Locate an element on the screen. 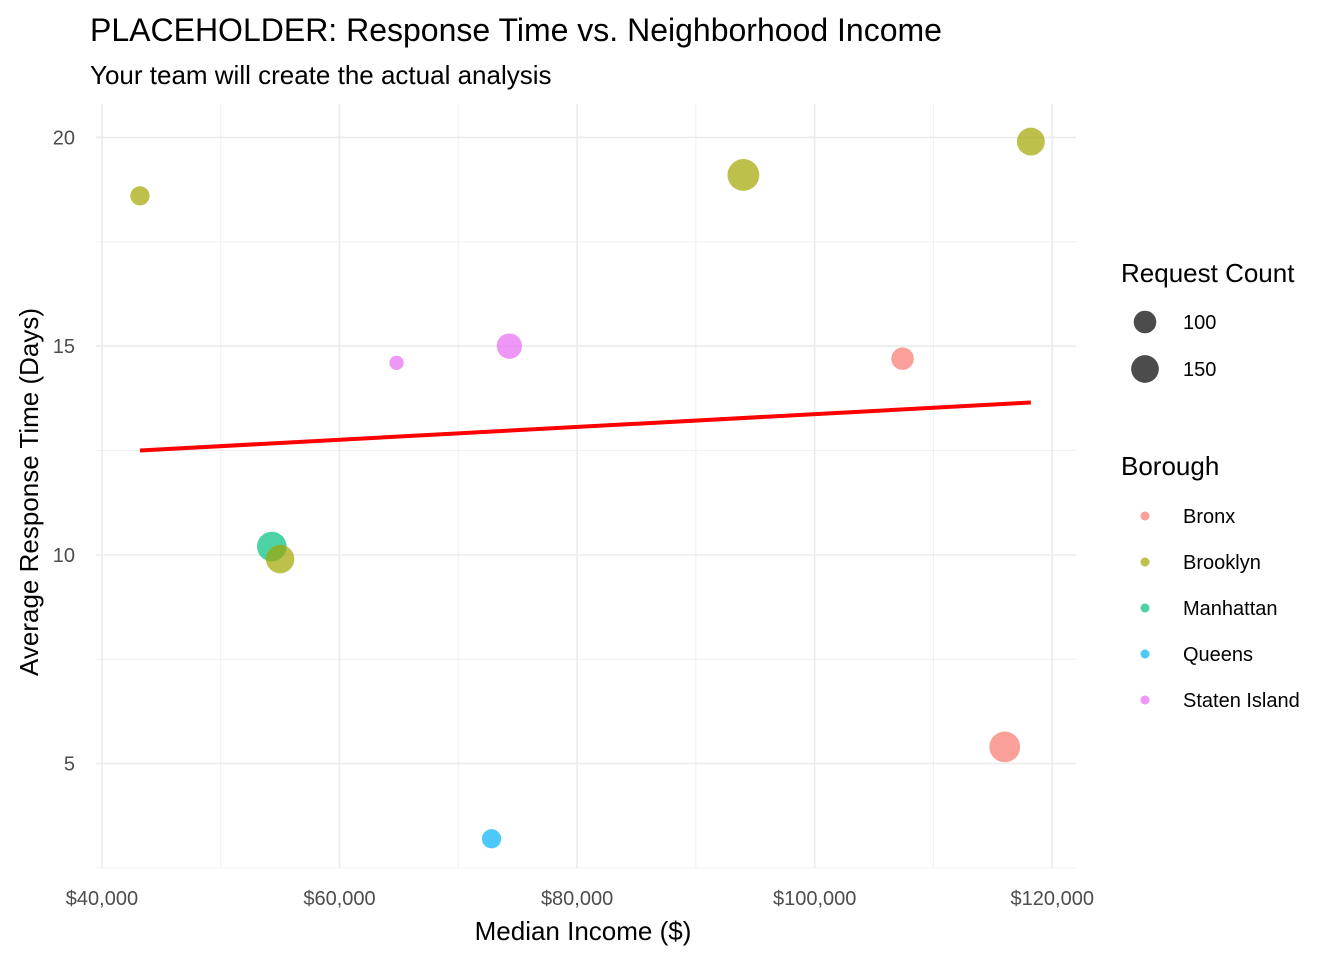 This screenshot has height=960, width=1344. size-legend-title: Request Count is located at coordinates (1208, 273).